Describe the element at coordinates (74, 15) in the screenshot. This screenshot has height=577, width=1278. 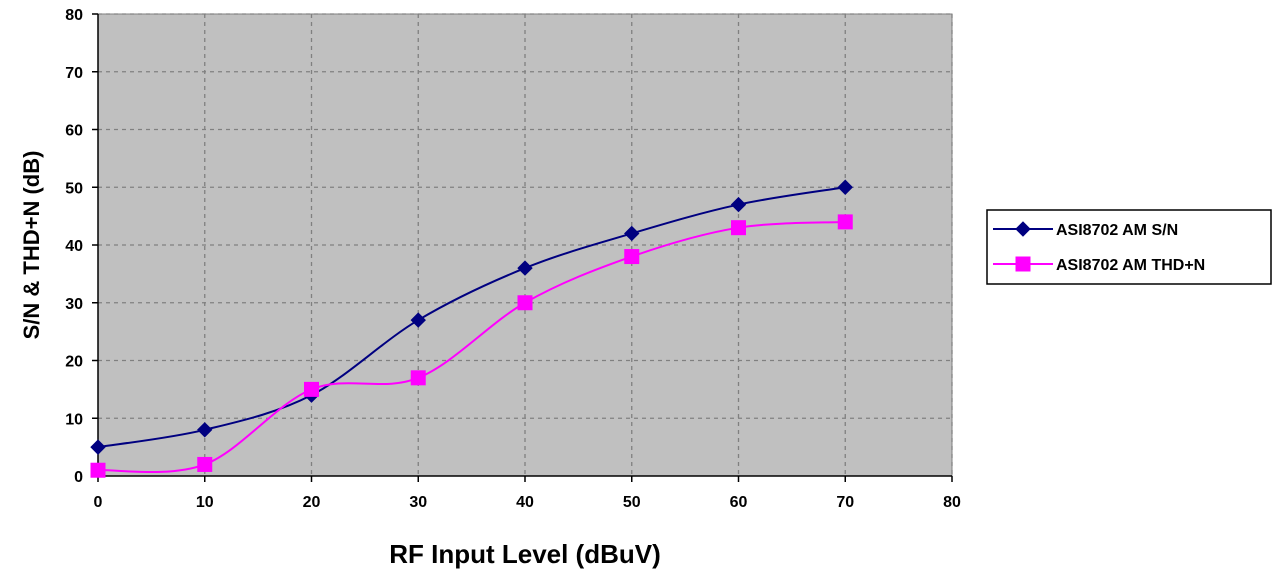
I see `y-tick-label: 80` at that location.